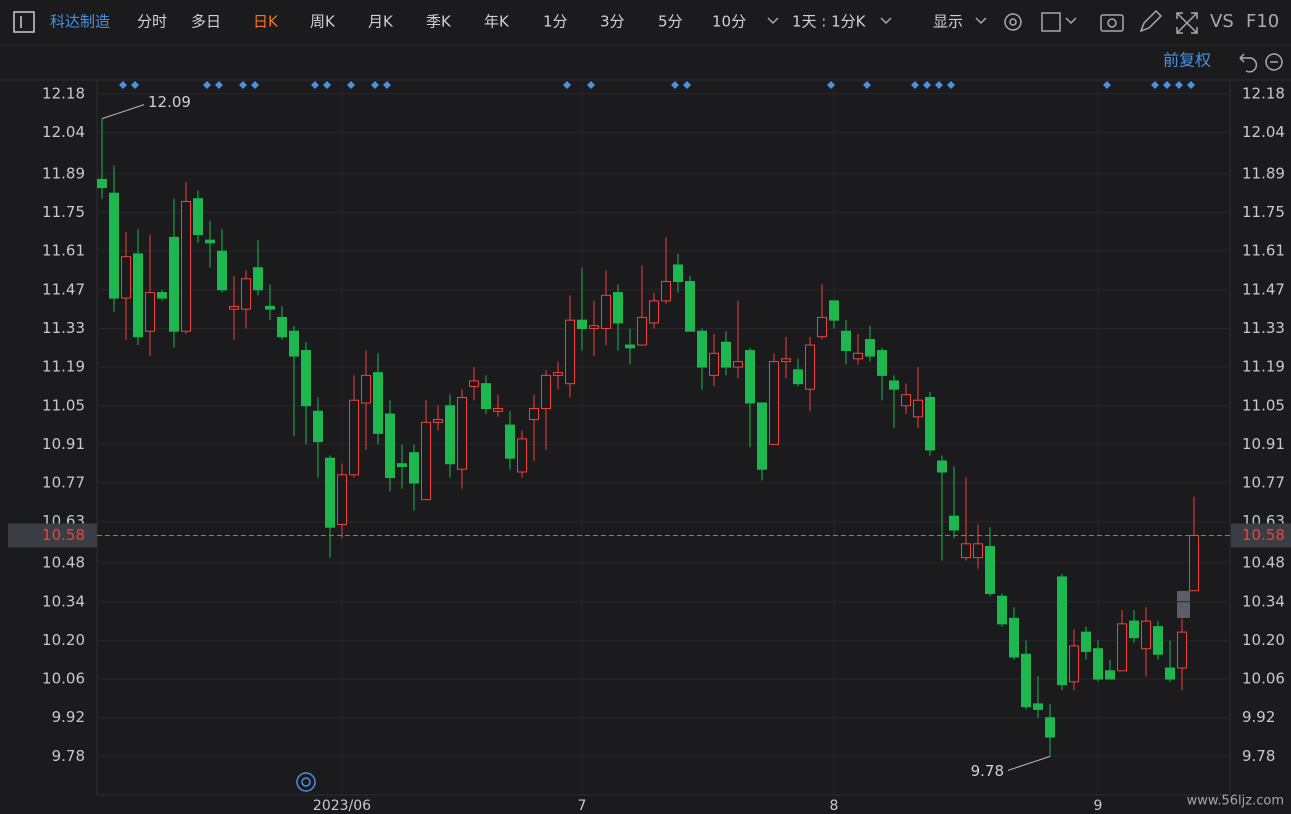  I want to click on y-tick-label: 12.04, so click(63, 132).